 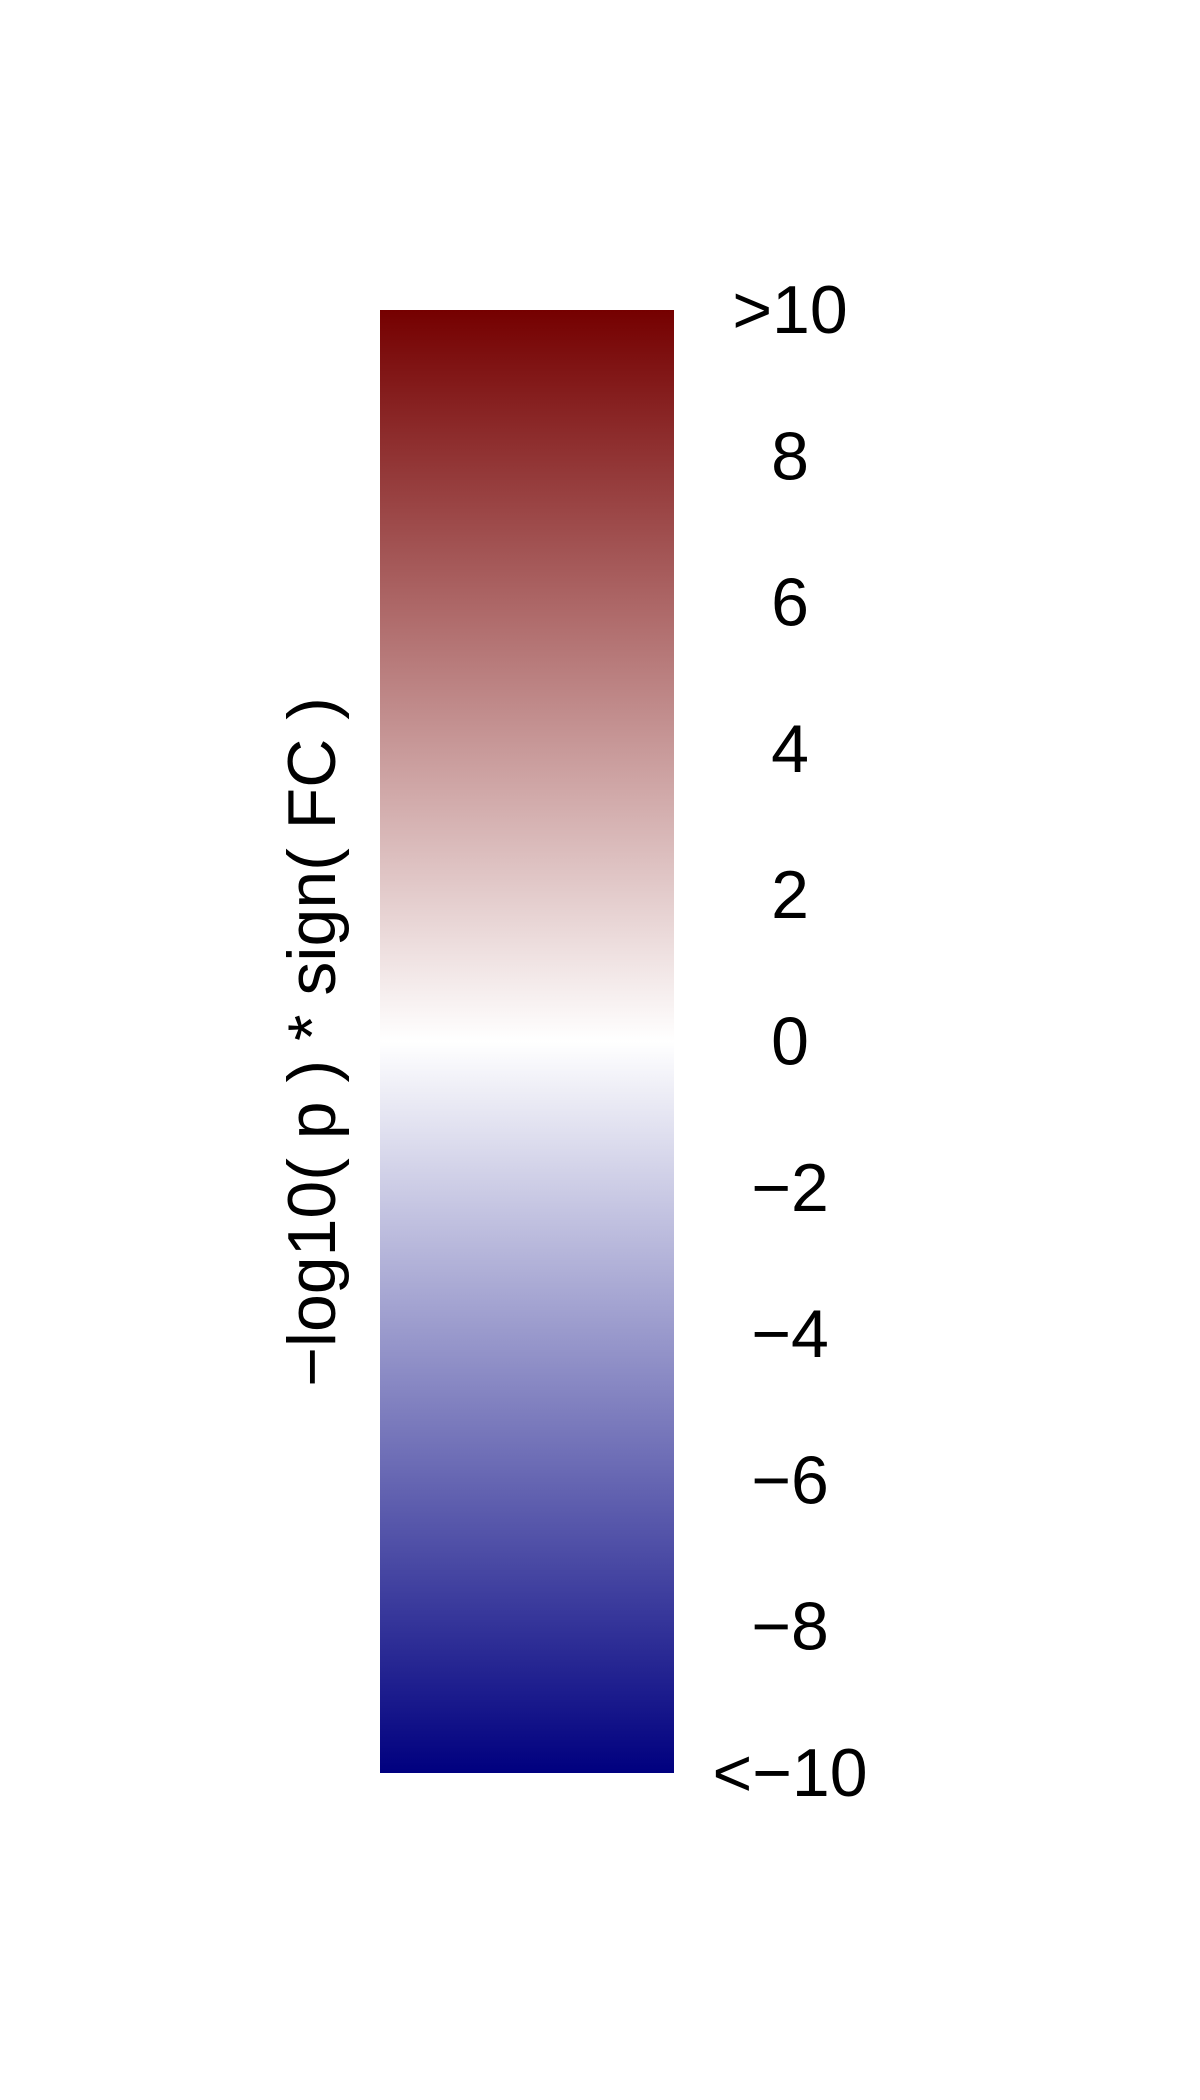 I want to click on tick-label: −4, so click(x=790, y=1334).